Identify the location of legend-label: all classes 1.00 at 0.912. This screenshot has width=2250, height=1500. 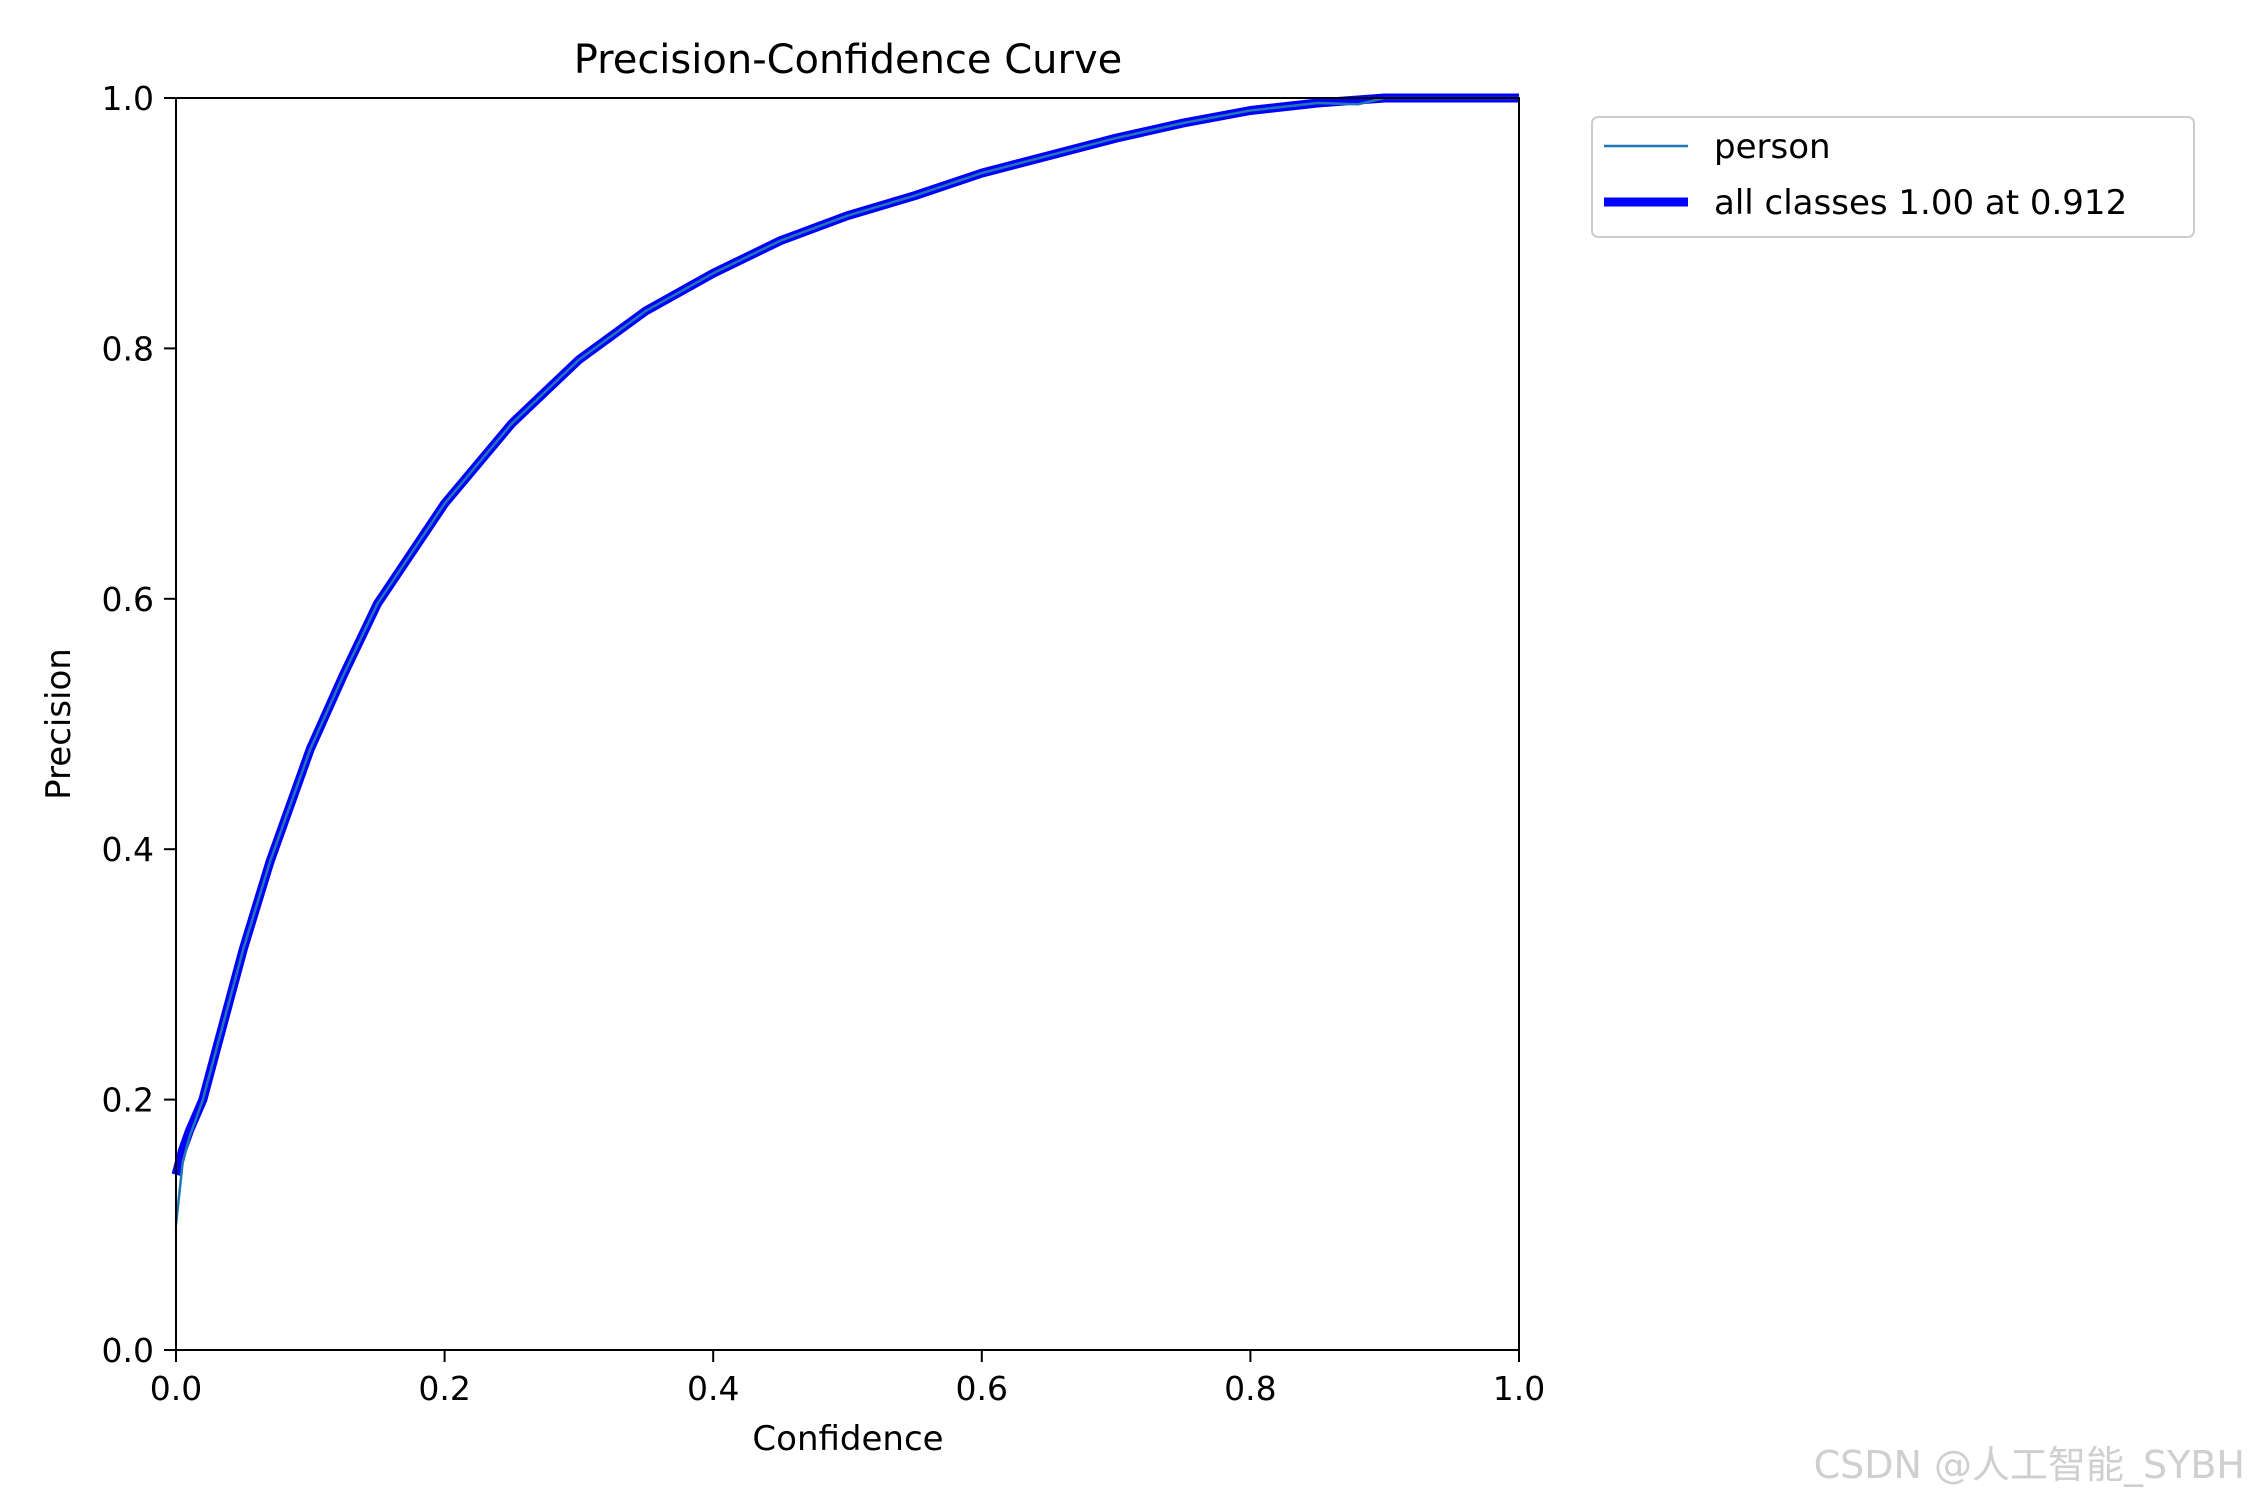
(1920, 203).